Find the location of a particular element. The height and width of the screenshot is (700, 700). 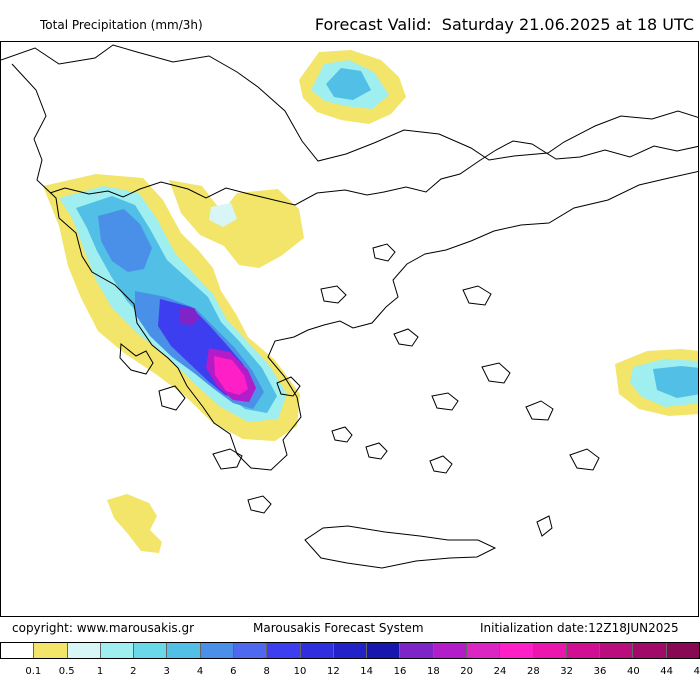

map-title: Total Precipitation (mm/3h) is located at coordinates (121, 25).